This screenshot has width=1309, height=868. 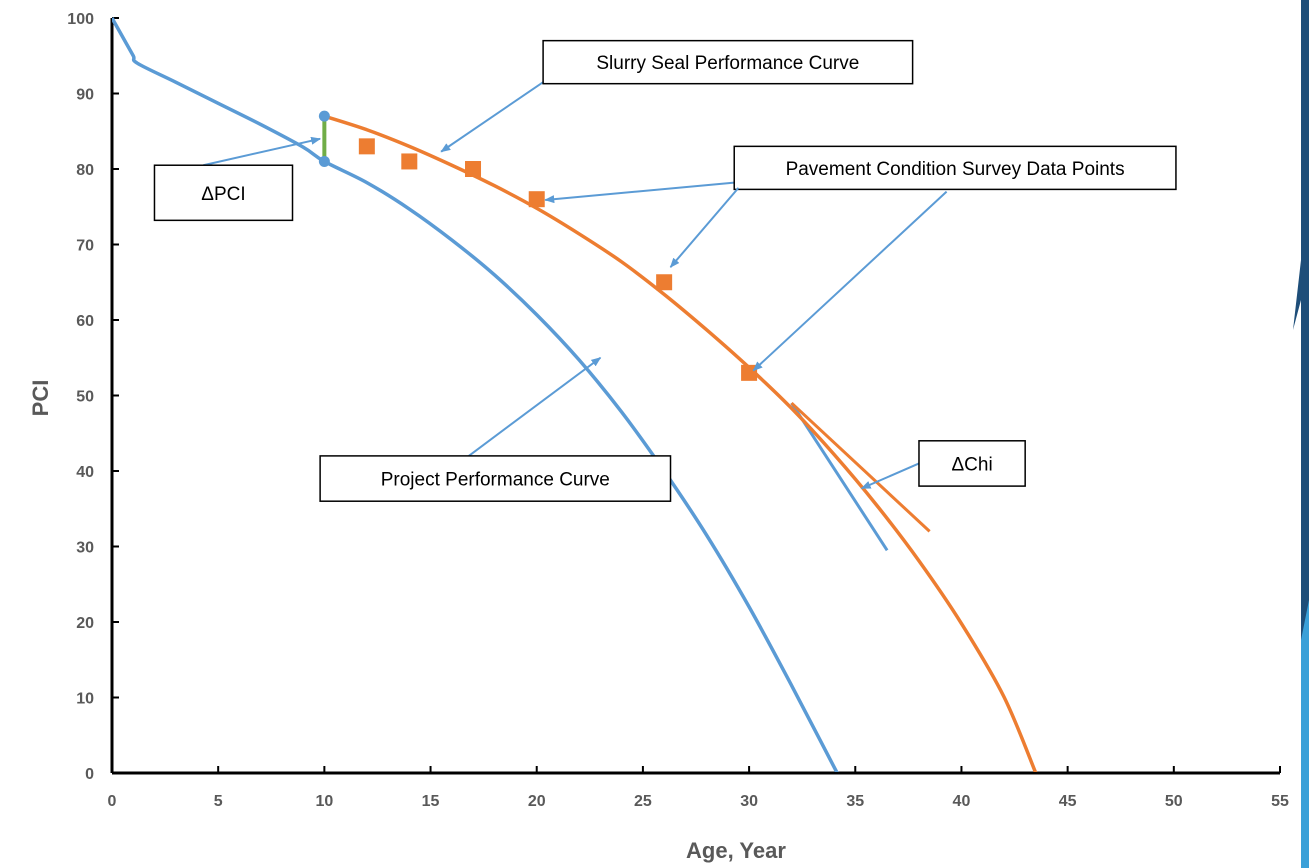 I want to click on y-tick-label: 0, so click(x=89, y=774).